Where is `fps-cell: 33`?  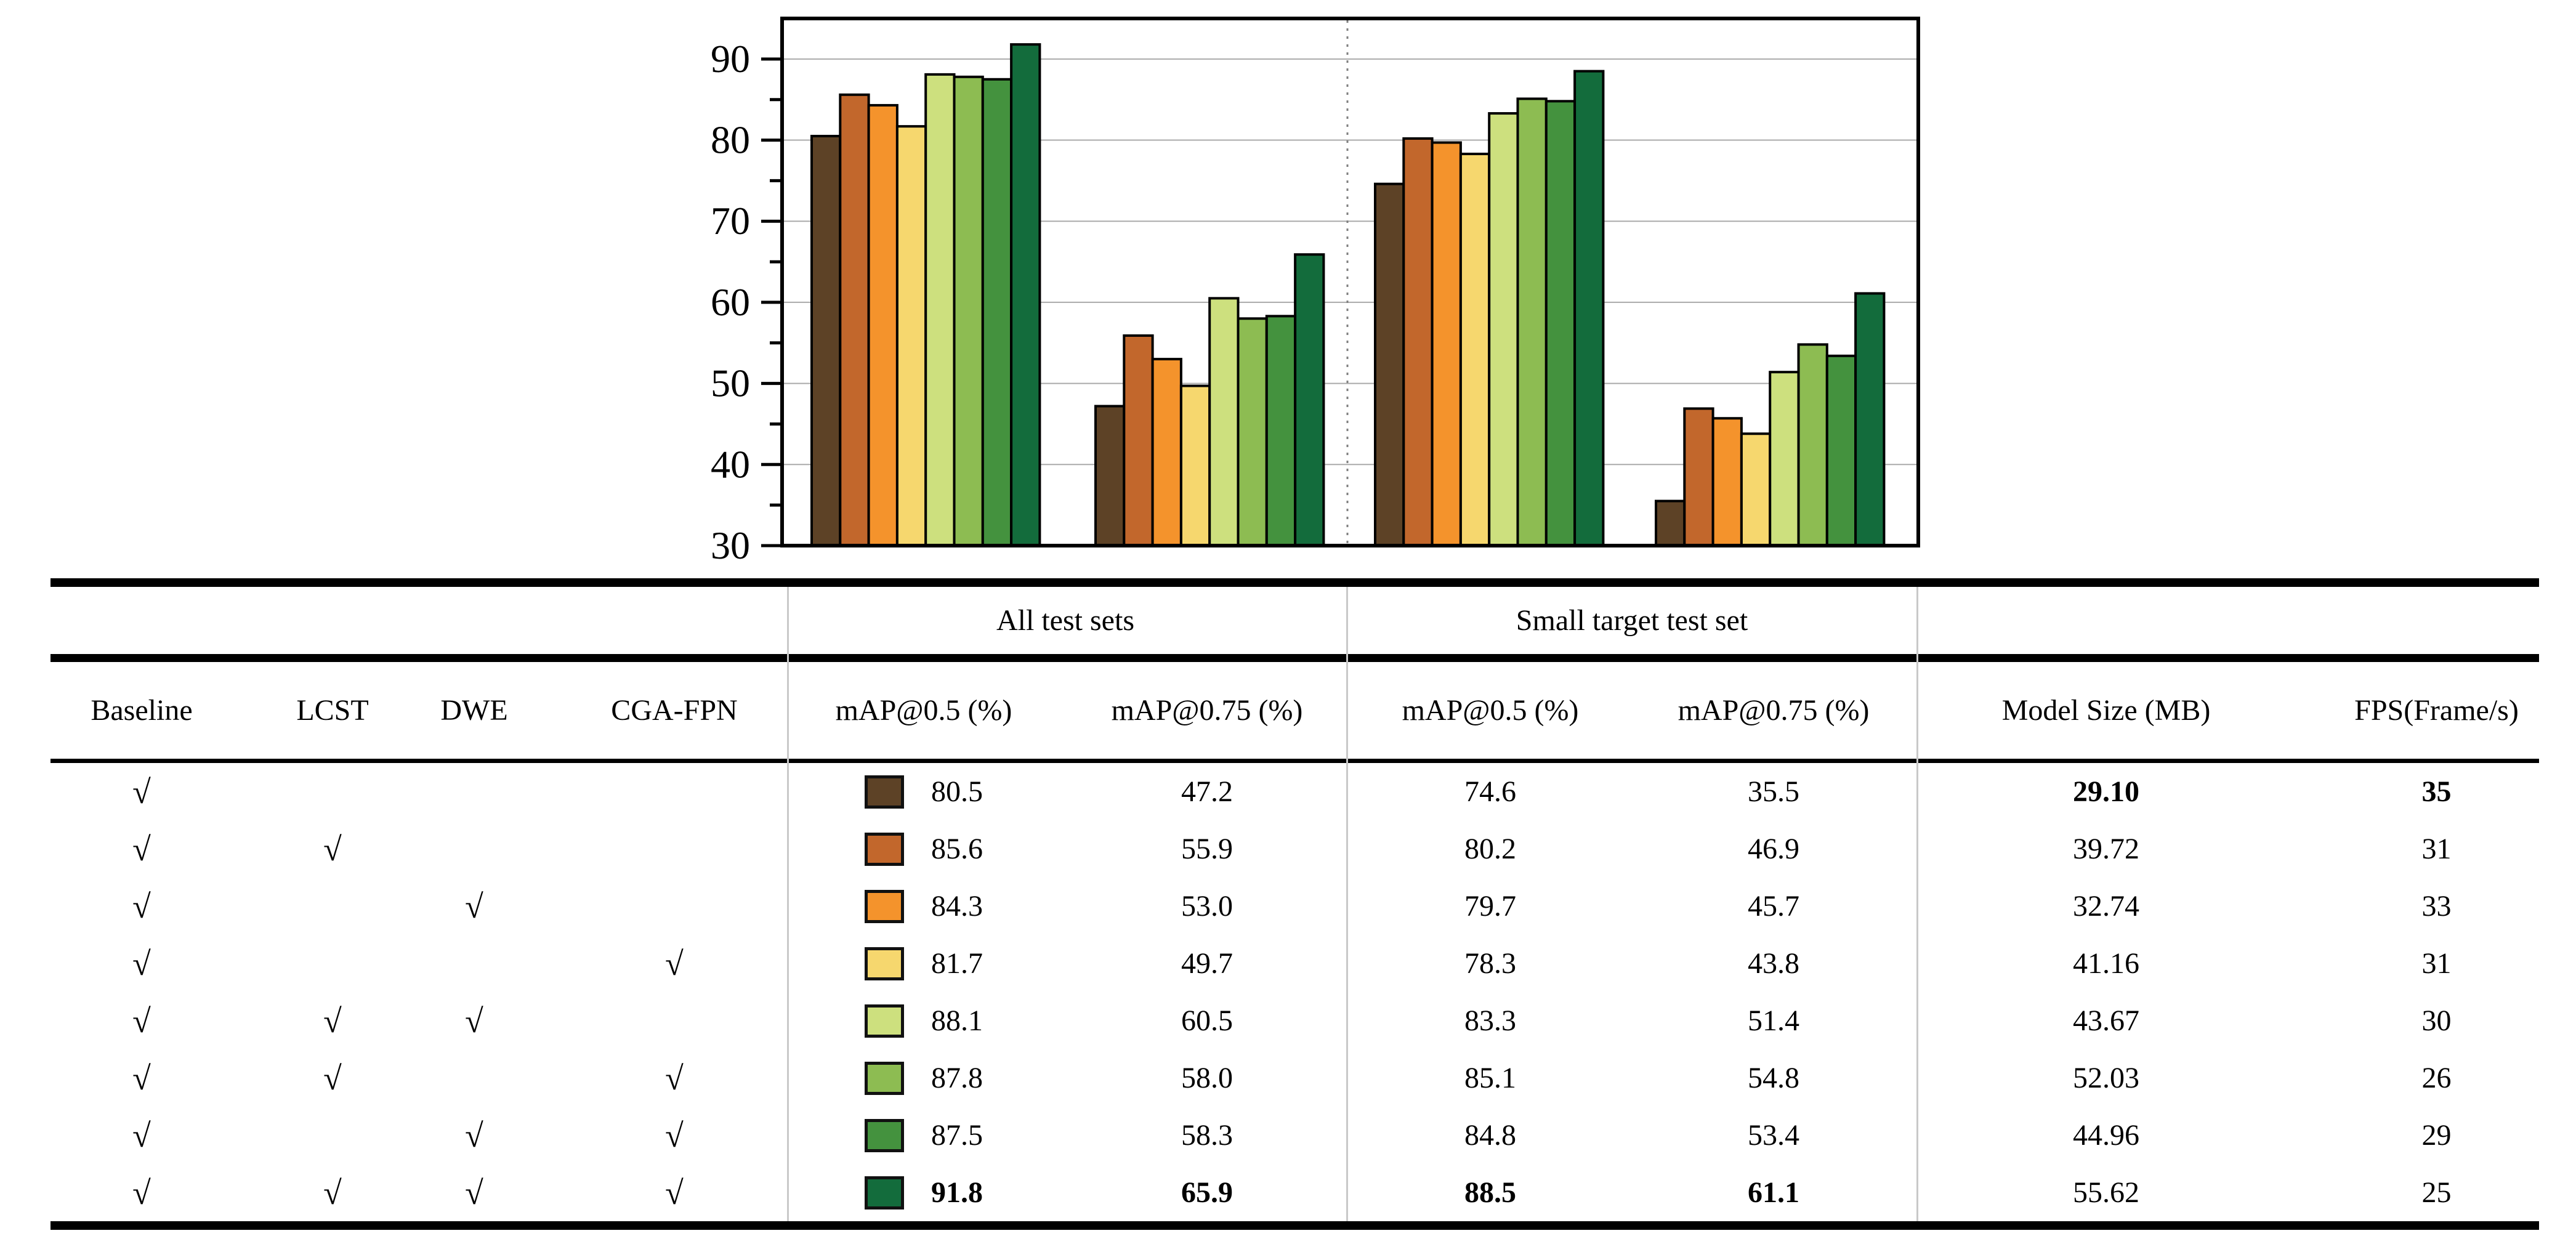
fps-cell: 33 is located at coordinates (2436, 907).